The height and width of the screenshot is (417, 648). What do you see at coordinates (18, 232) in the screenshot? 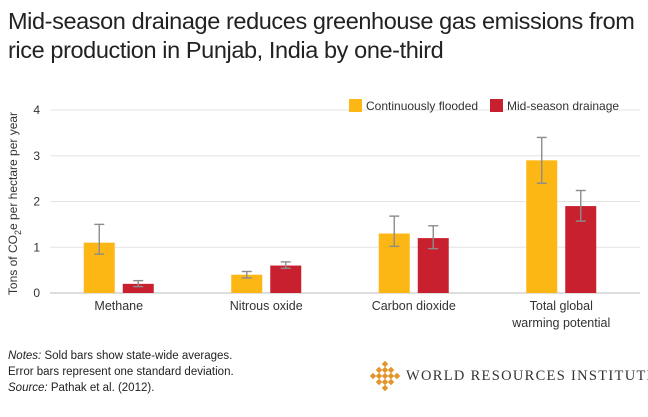
I see `y-axis-label-subscript: 2` at bounding box center [18, 232].